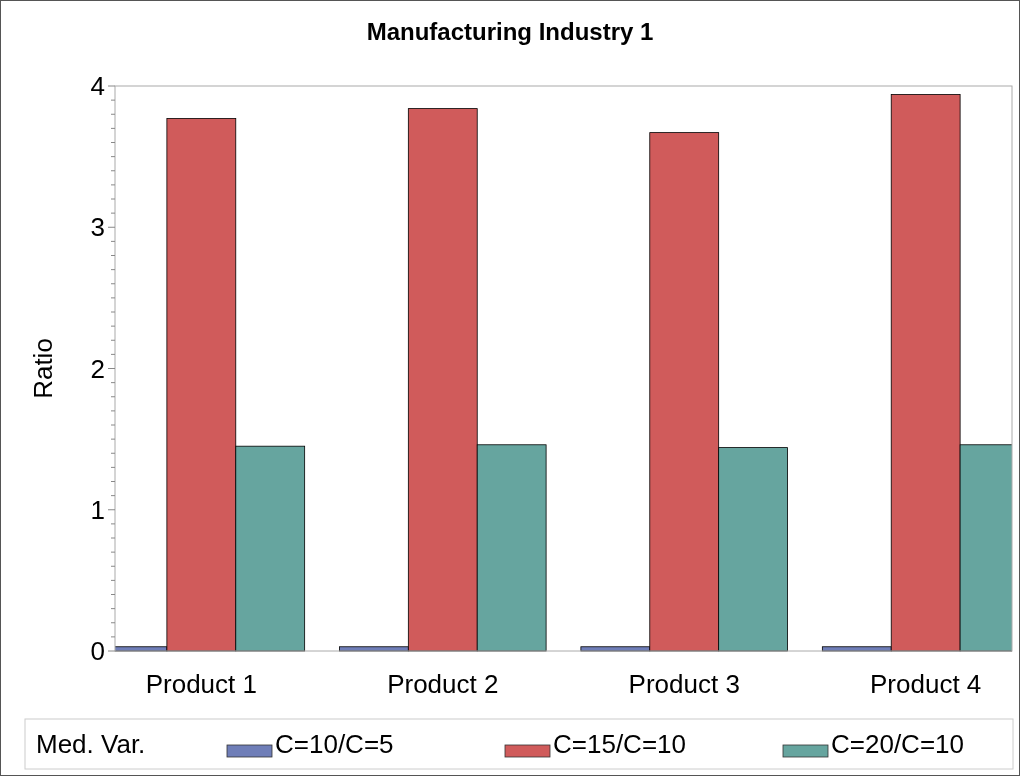 The height and width of the screenshot is (776, 1020). Describe the element at coordinates (97, 368) in the screenshot. I see `y-tick-label: 2` at that location.